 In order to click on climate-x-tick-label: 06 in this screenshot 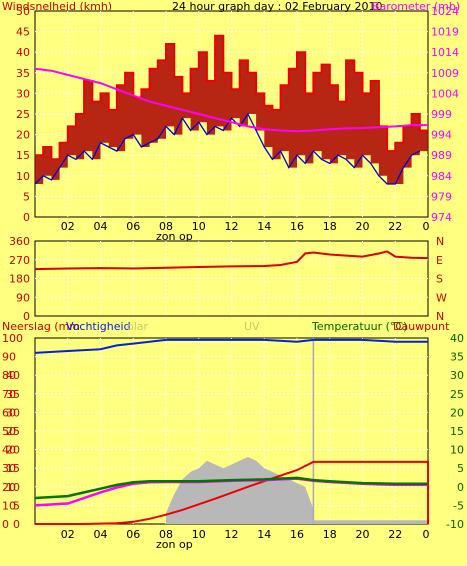, I will do `click(133, 534)`.